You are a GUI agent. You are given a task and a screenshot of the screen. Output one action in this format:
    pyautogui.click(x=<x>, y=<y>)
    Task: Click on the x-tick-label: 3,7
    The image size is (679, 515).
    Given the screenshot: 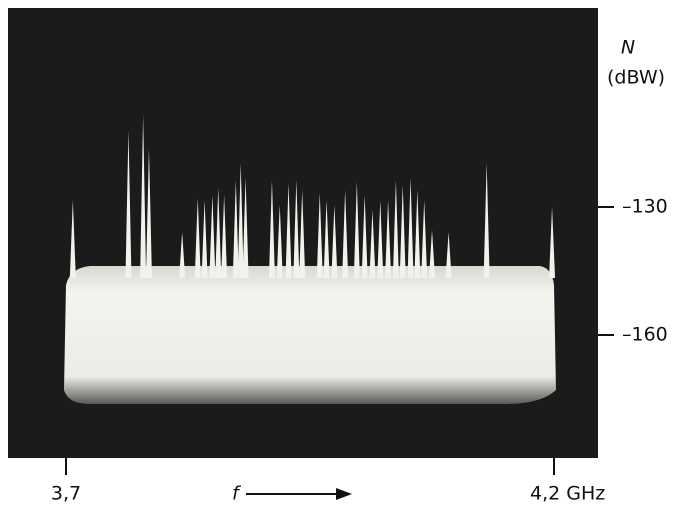 What is the action you would take?
    pyautogui.click(x=66, y=494)
    